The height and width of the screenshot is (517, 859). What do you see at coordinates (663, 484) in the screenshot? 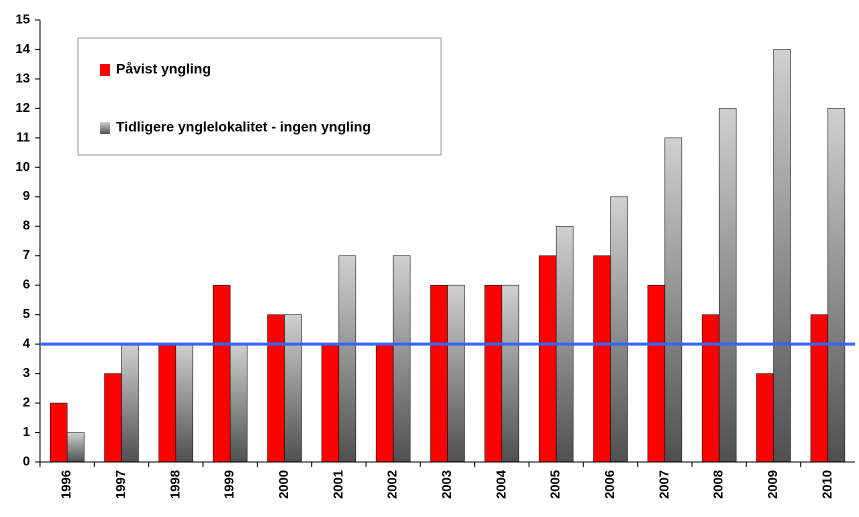
I see `x-tick-label: 2007` at bounding box center [663, 484].